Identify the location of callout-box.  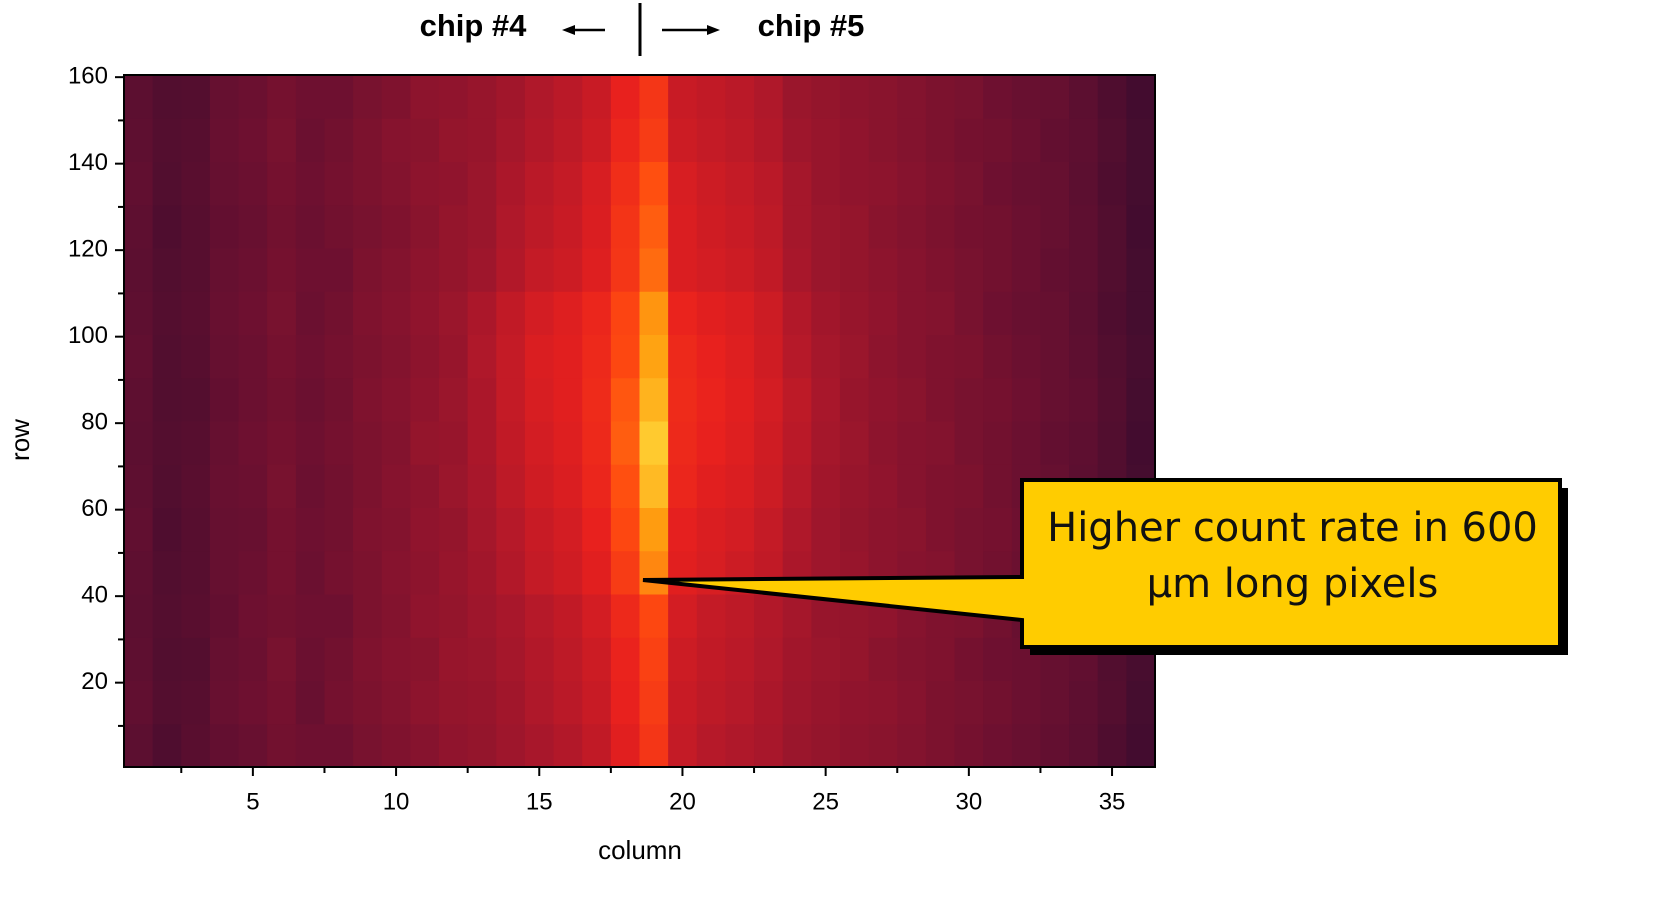
(1102, 563).